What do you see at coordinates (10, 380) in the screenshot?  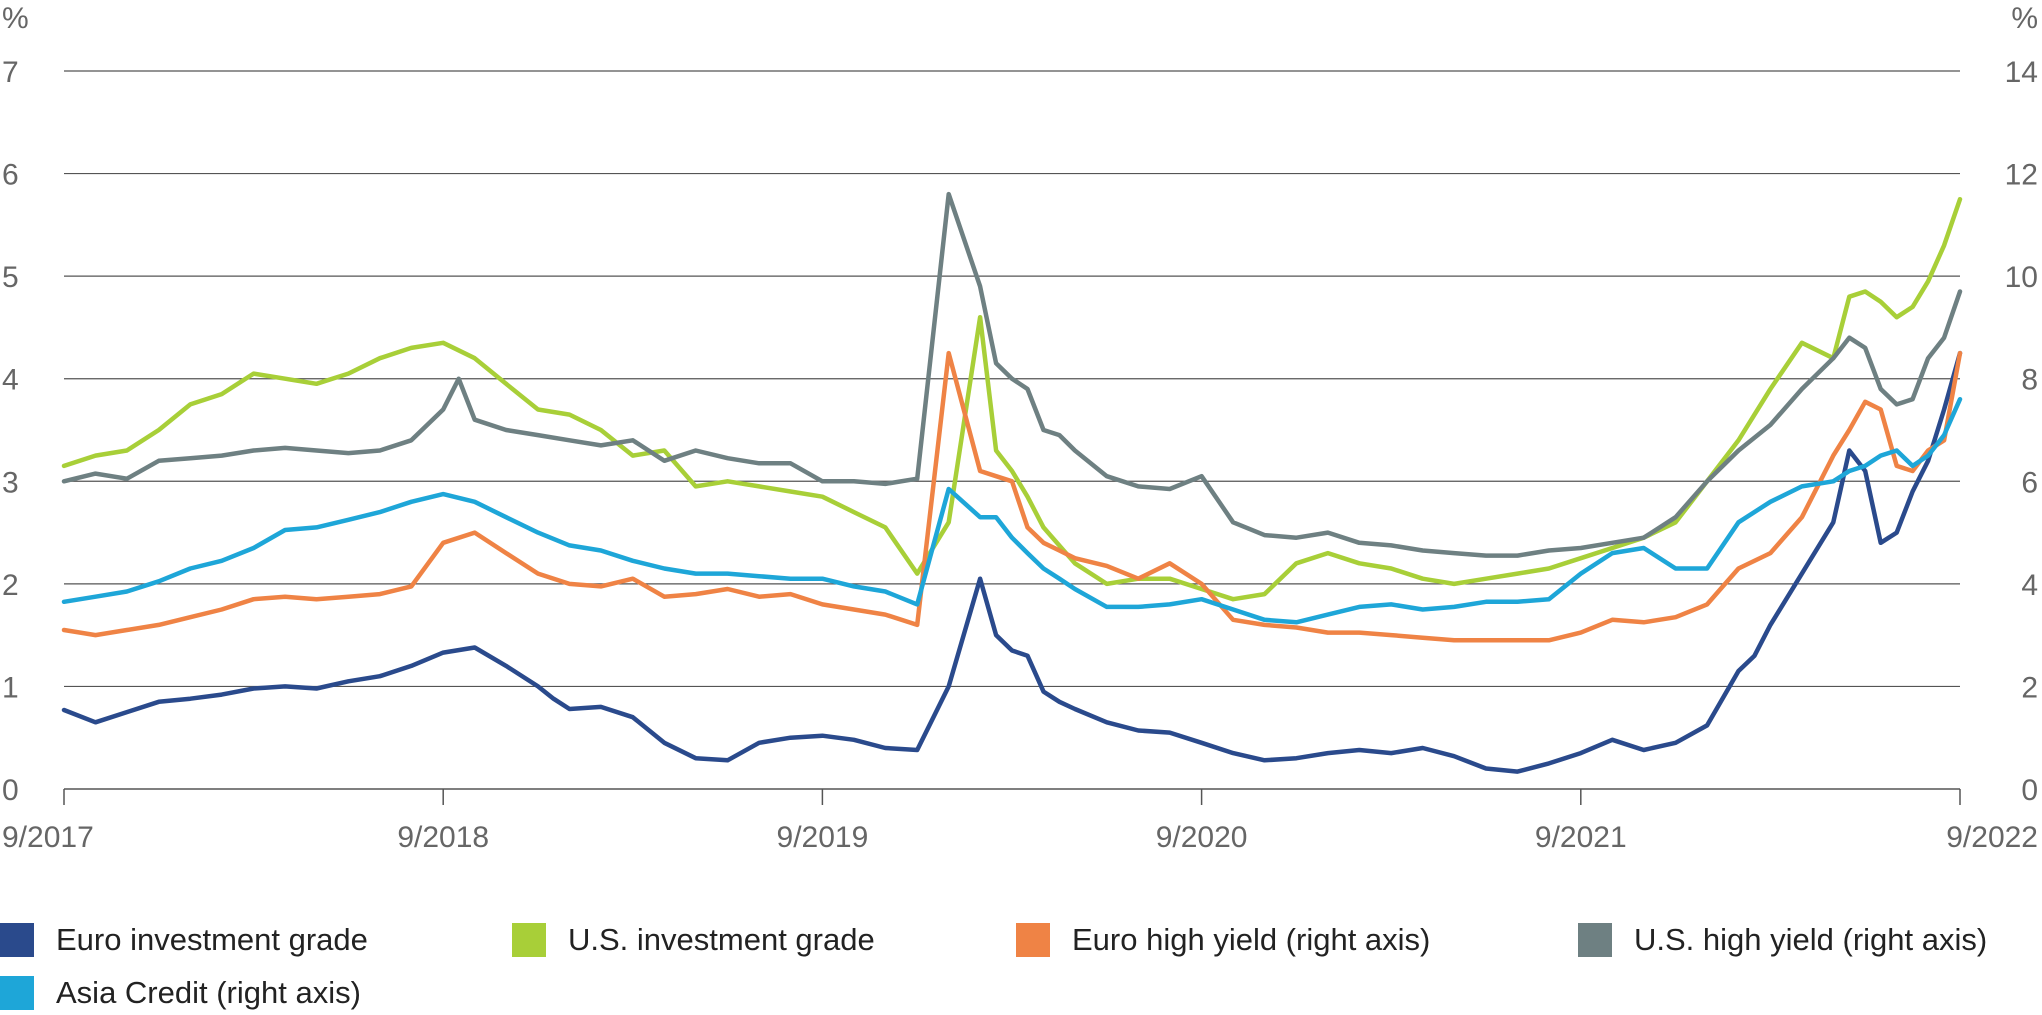 I see `left-tick-label: 4` at bounding box center [10, 380].